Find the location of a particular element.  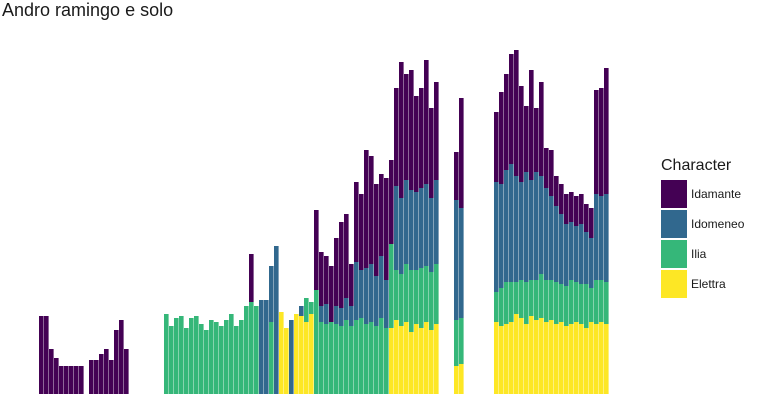

legend-item-elettra: Elettra is located at coordinates (702, 284).